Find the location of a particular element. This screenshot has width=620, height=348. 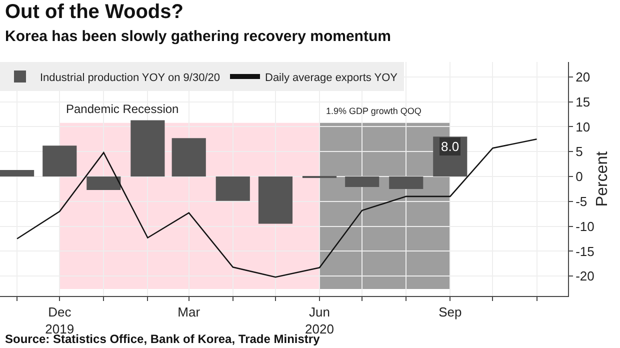

y-tick-label: 5 is located at coordinates (579, 152).